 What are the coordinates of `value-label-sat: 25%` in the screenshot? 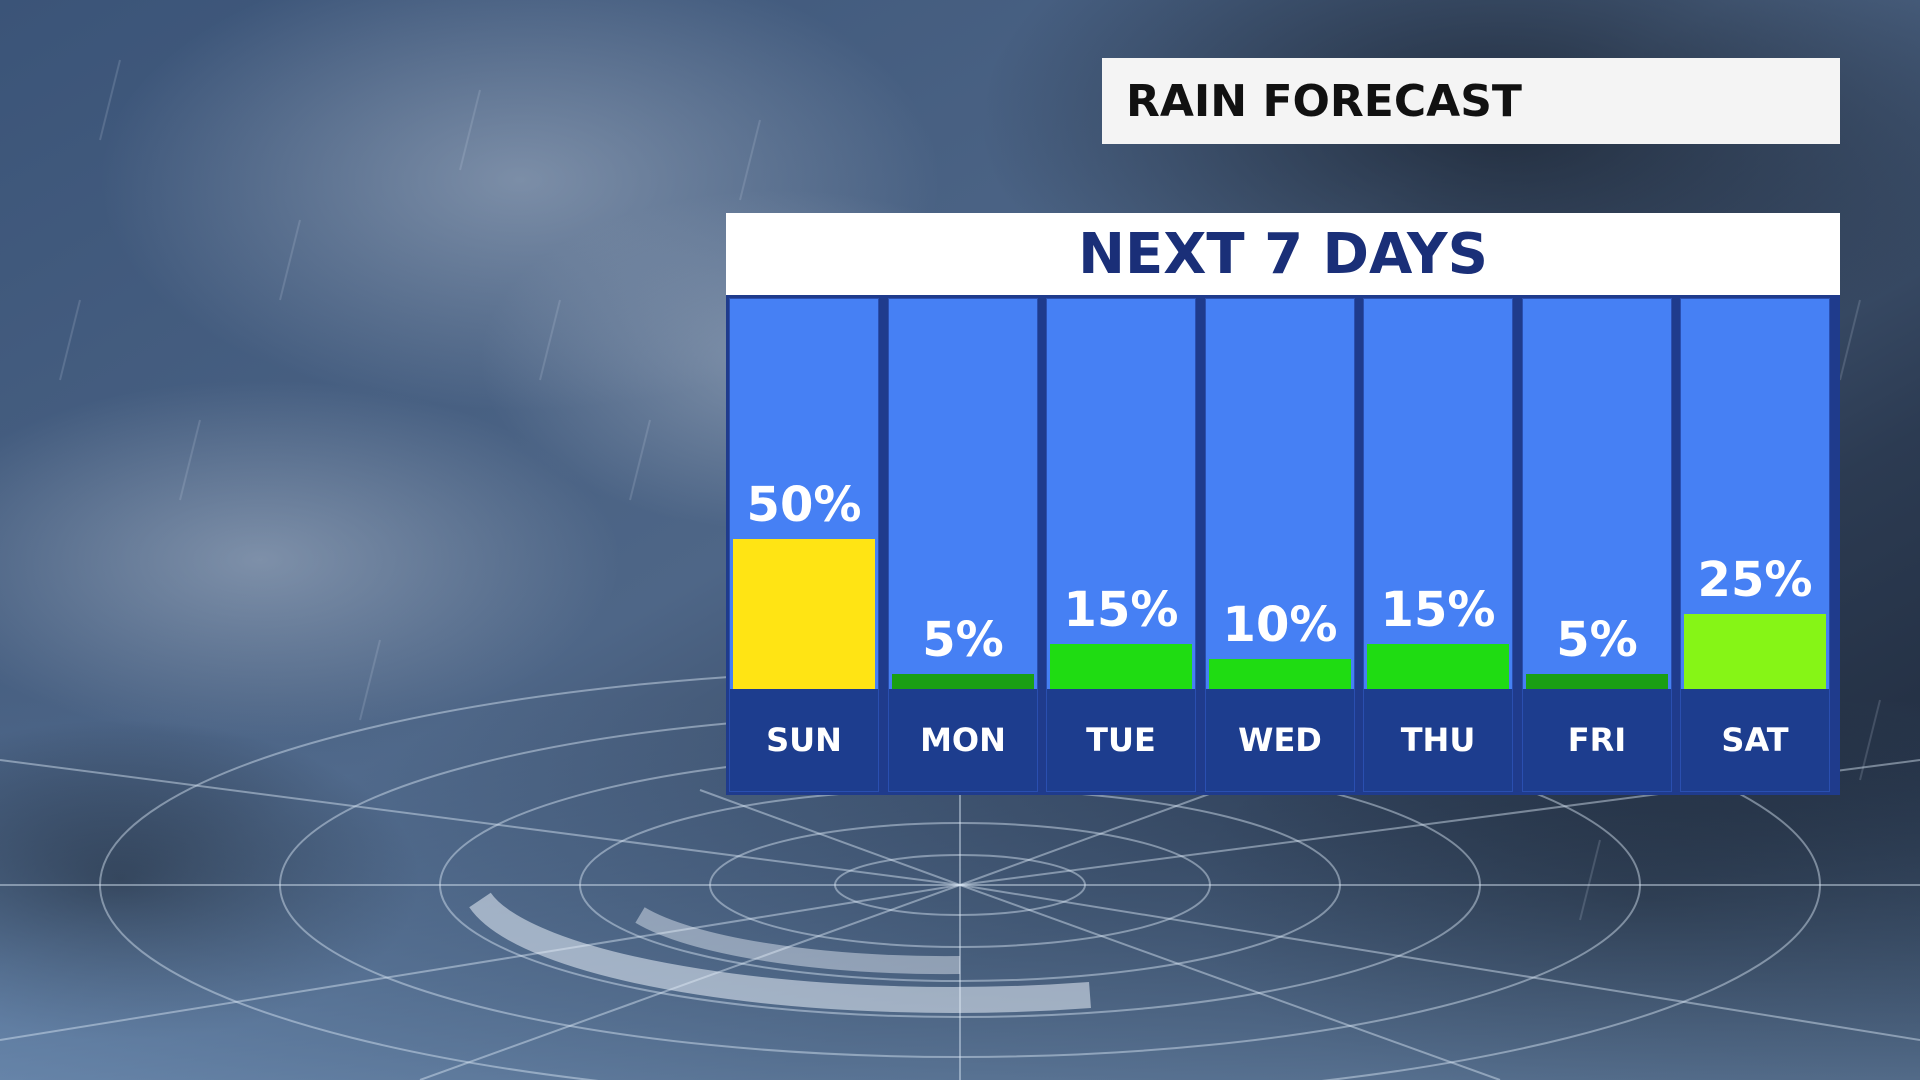 It's located at (1755, 580).